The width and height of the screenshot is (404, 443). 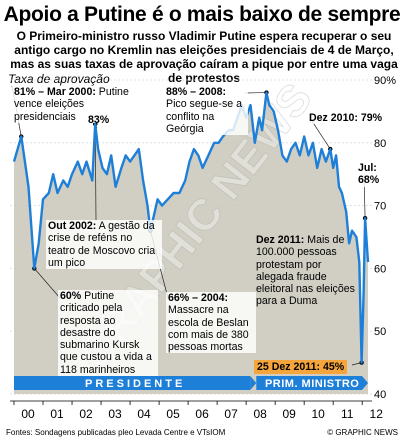 I want to click on x-tick-label: 10, so click(x=318, y=414).